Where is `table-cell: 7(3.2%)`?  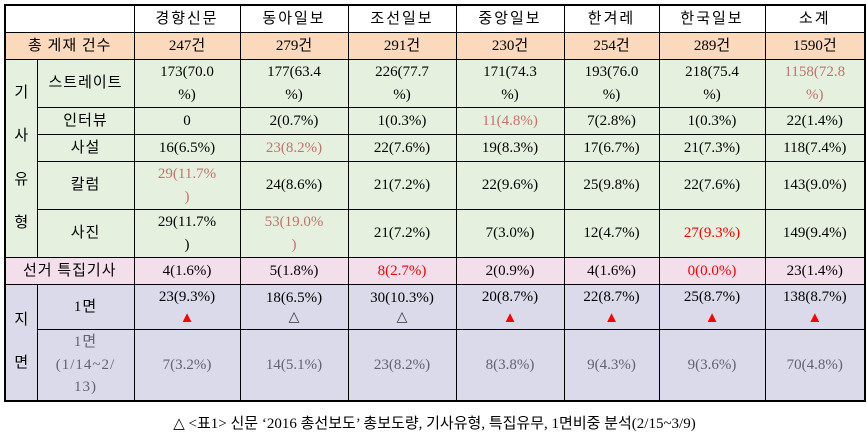 table-cell: 7(3.2%) is located at coordinates (187, 365).